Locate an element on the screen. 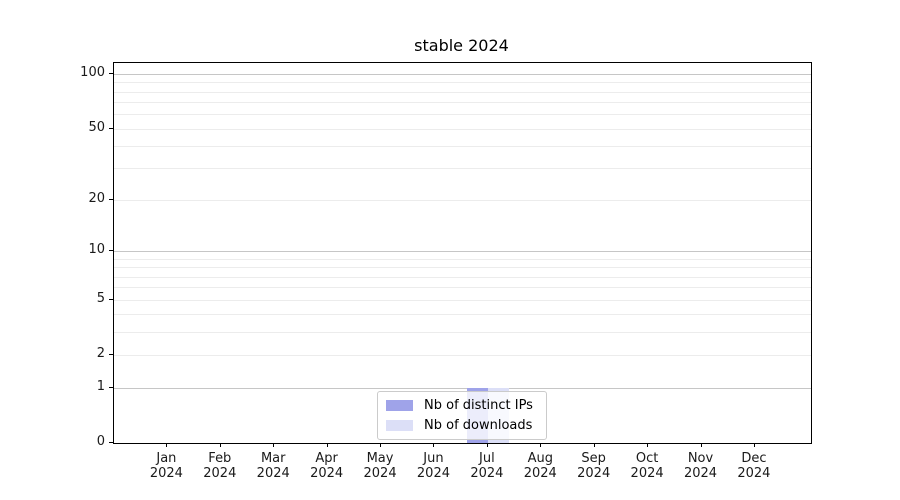  x-tick-label: May 2024 is located at coordinates (380, 466).